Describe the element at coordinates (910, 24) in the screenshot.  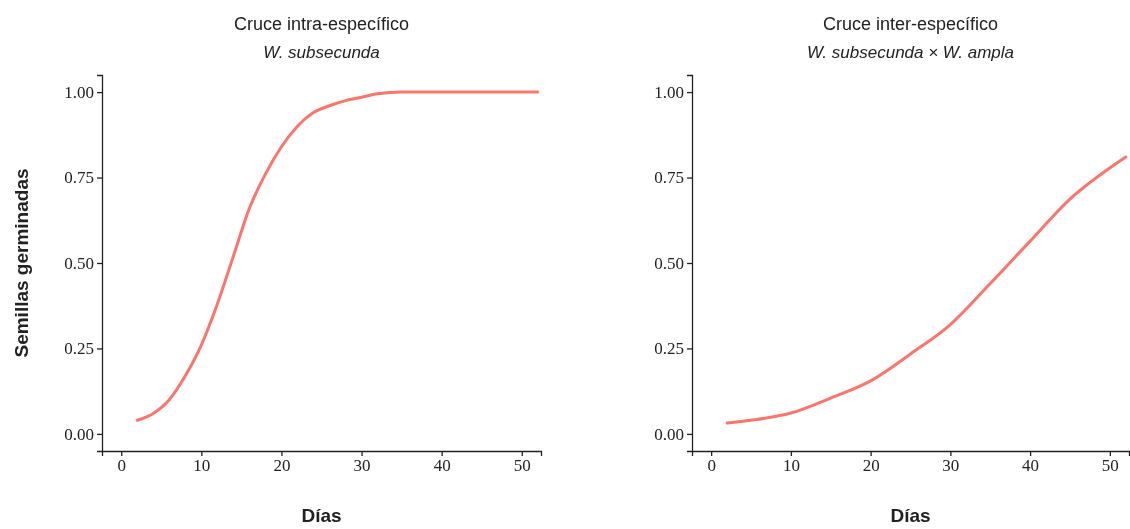
I see `chart-title: Cruce inter-específico` at that location.